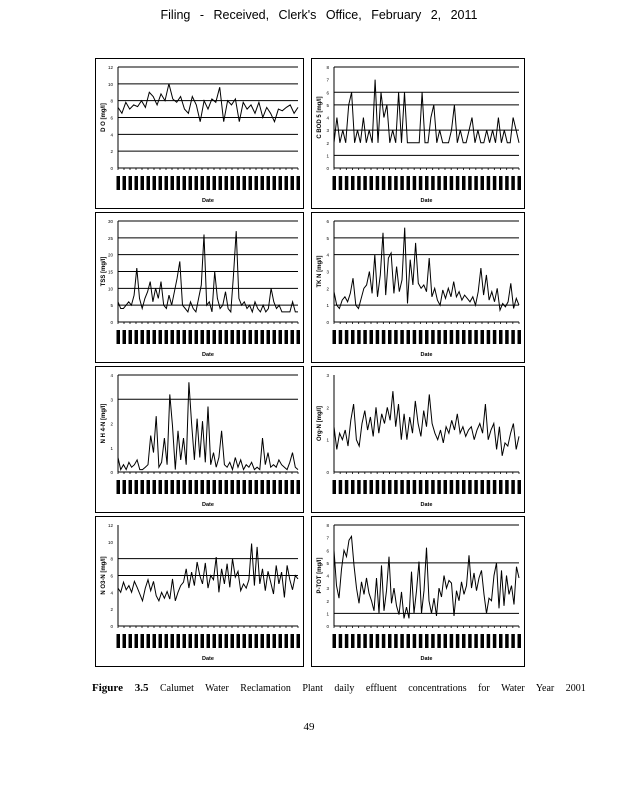  What do you see at coordinates (320, 272) in the screenshot?
I see `y-axis-label: TK N [mg/l]` at bounding box center [320, 272].